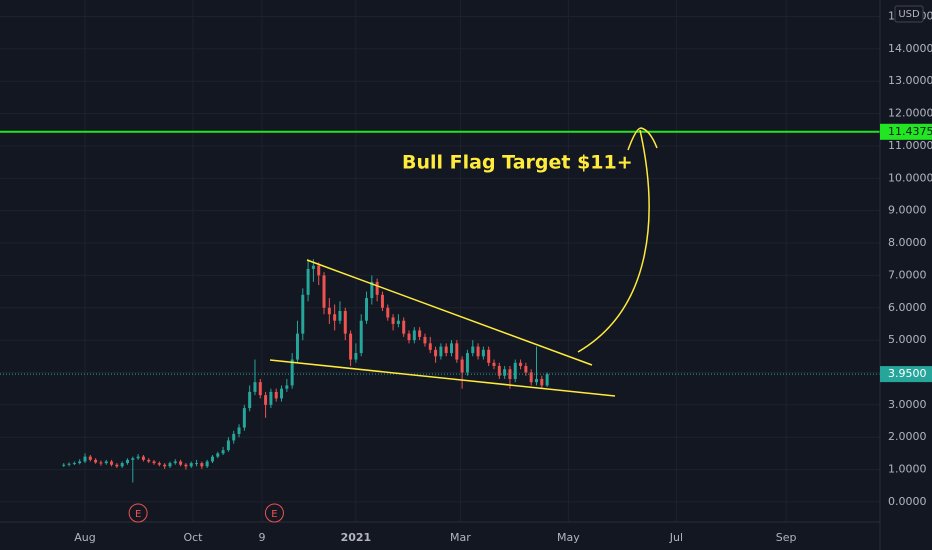 This screenshot has height=550, width=932. What do you see at coordinates (907, 242) in the screenshot?
I see `y-tick-label: 8.0000` at bounding box center [907, 242].